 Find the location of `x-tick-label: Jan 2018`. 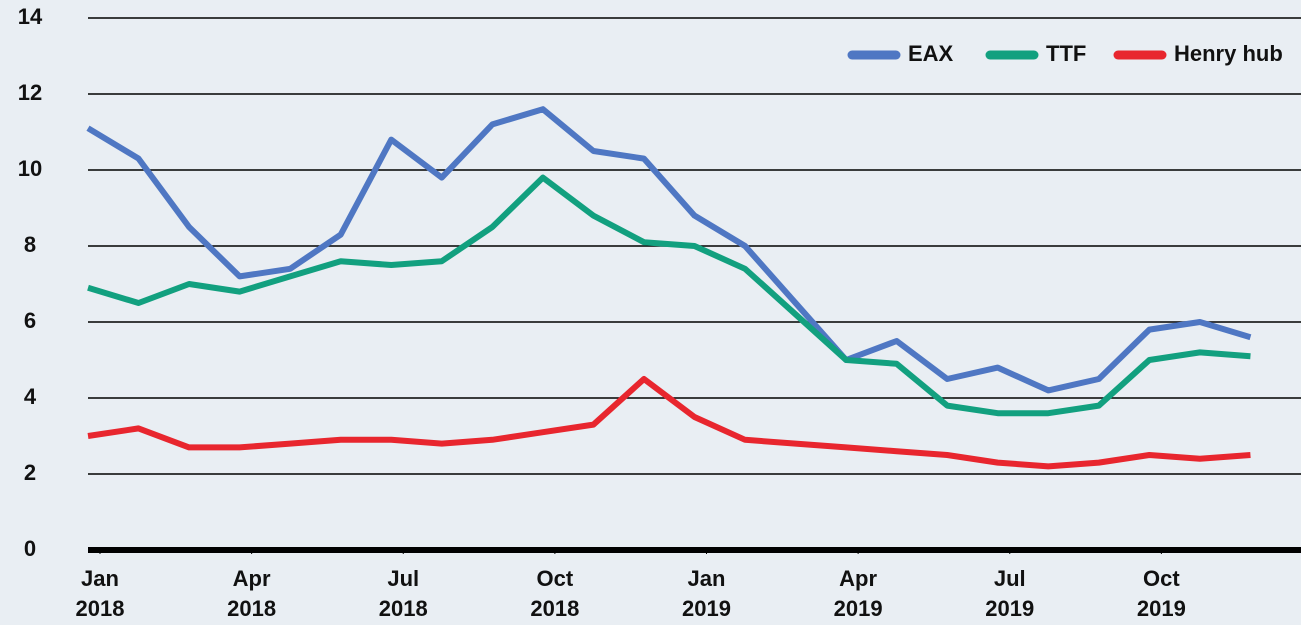

x-tick-label: Jan 2018 is located at coordinates (100, 593).